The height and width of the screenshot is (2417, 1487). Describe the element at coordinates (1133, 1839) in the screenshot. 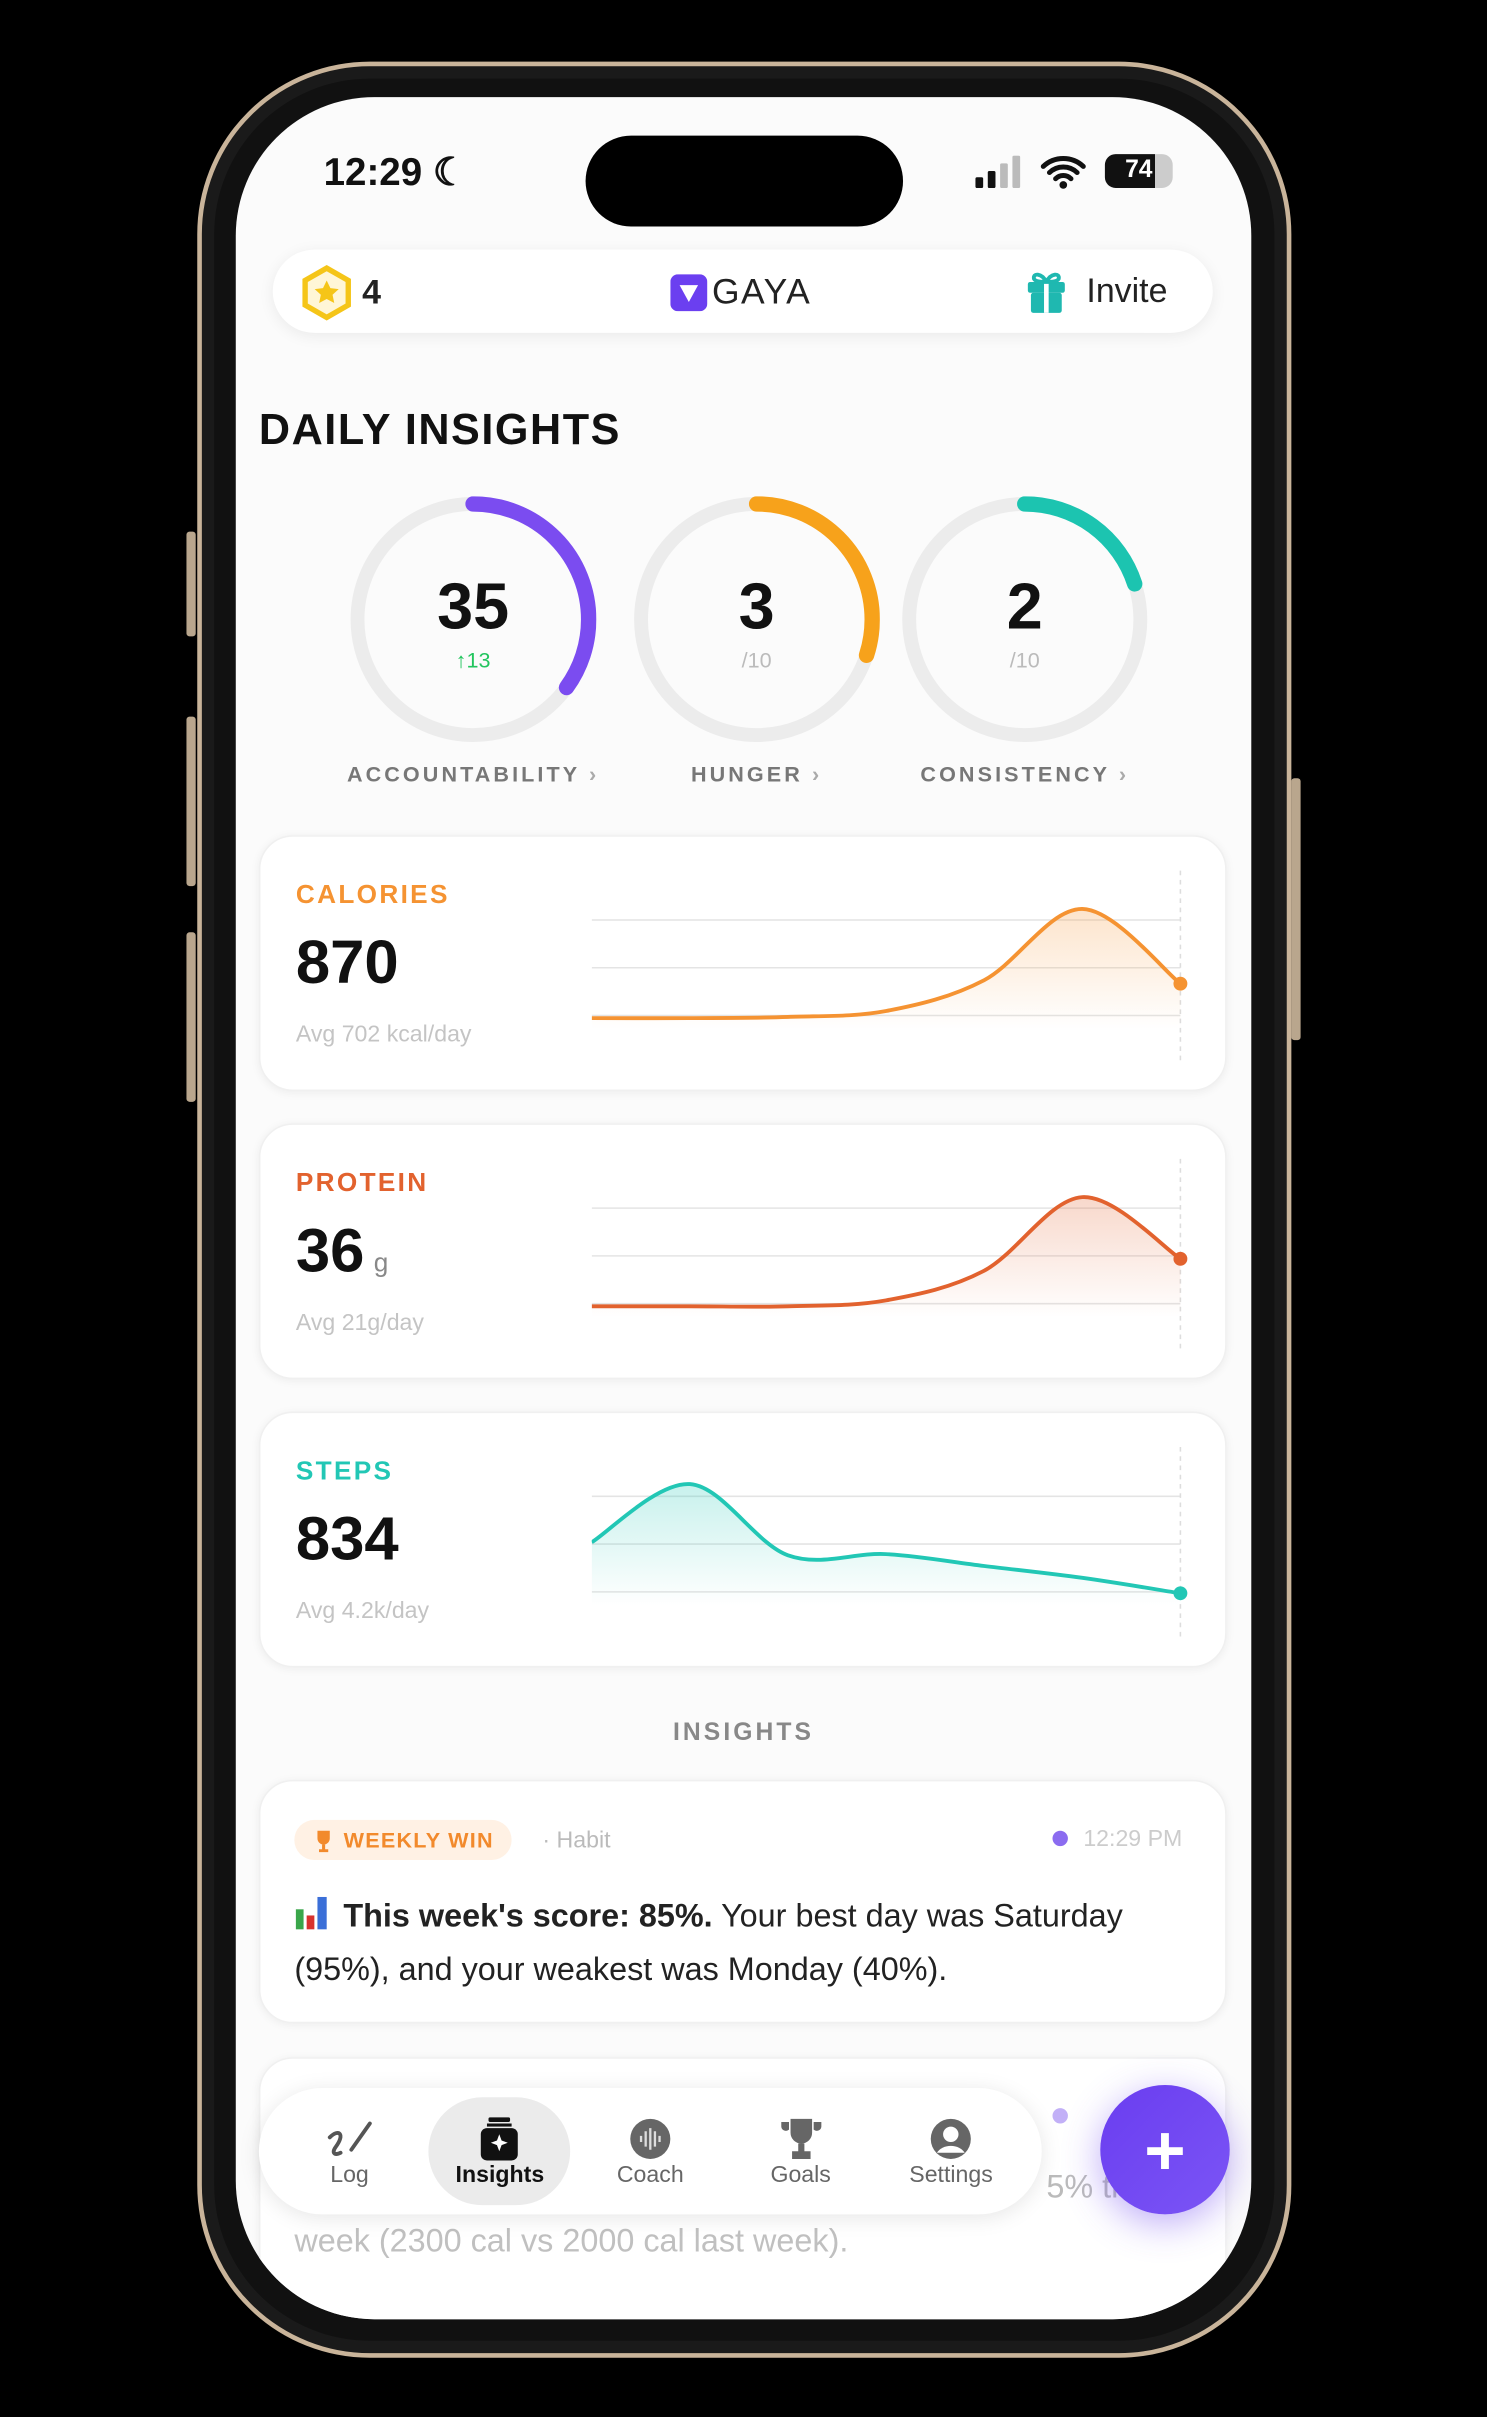

I see `insight-time: 12:29 PM` at that location.